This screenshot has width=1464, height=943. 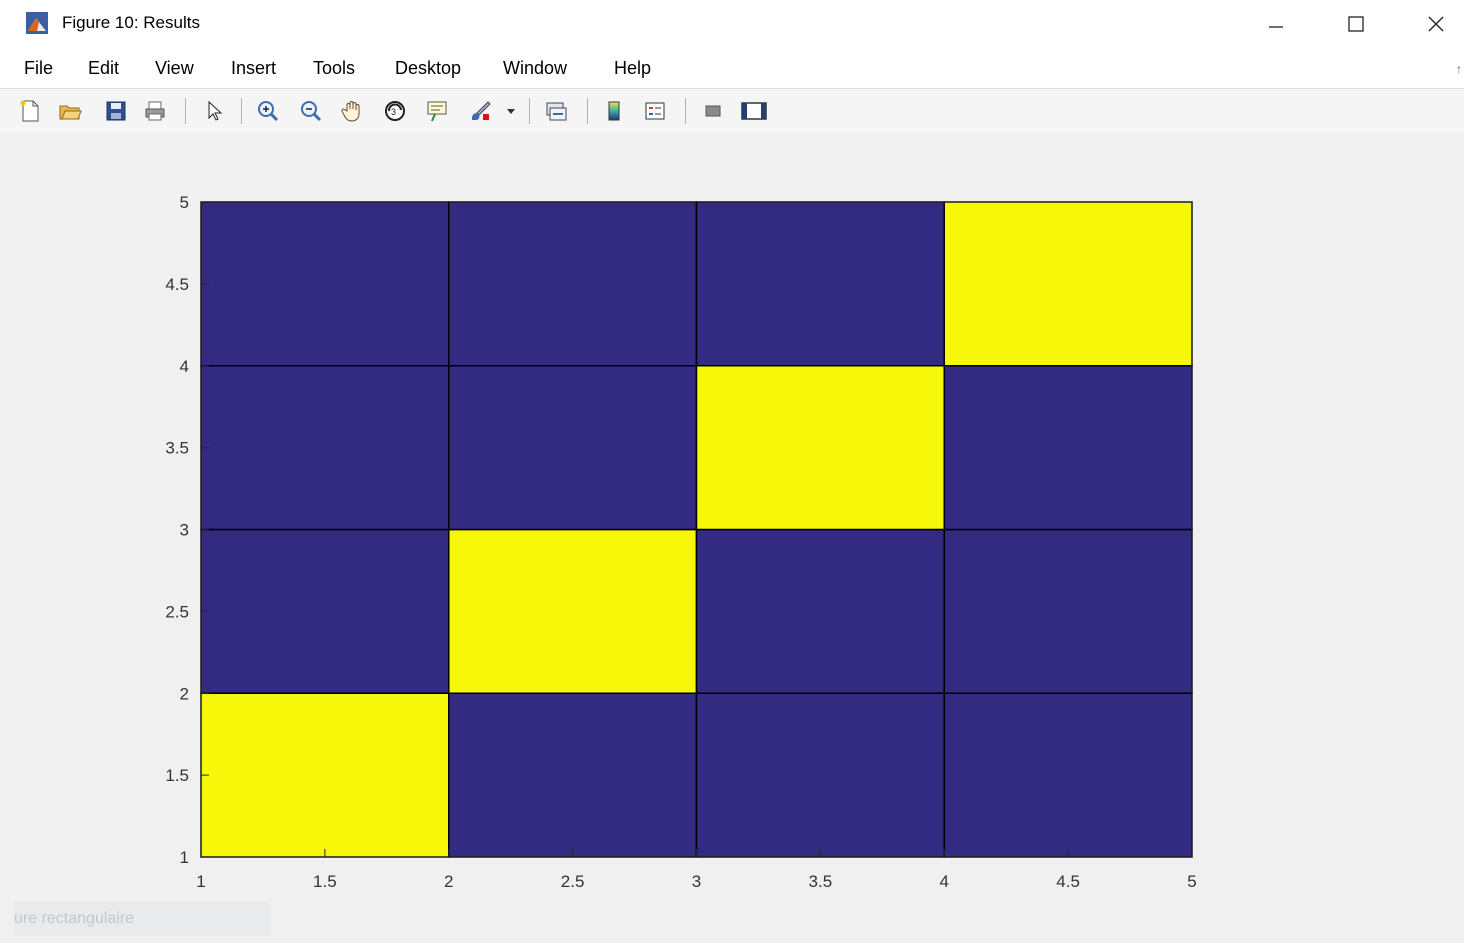 What do you see at coordinates (428, 68) in the screenshot?
I see `menu-desktop: Desktop` at bounding box center [428, 68].